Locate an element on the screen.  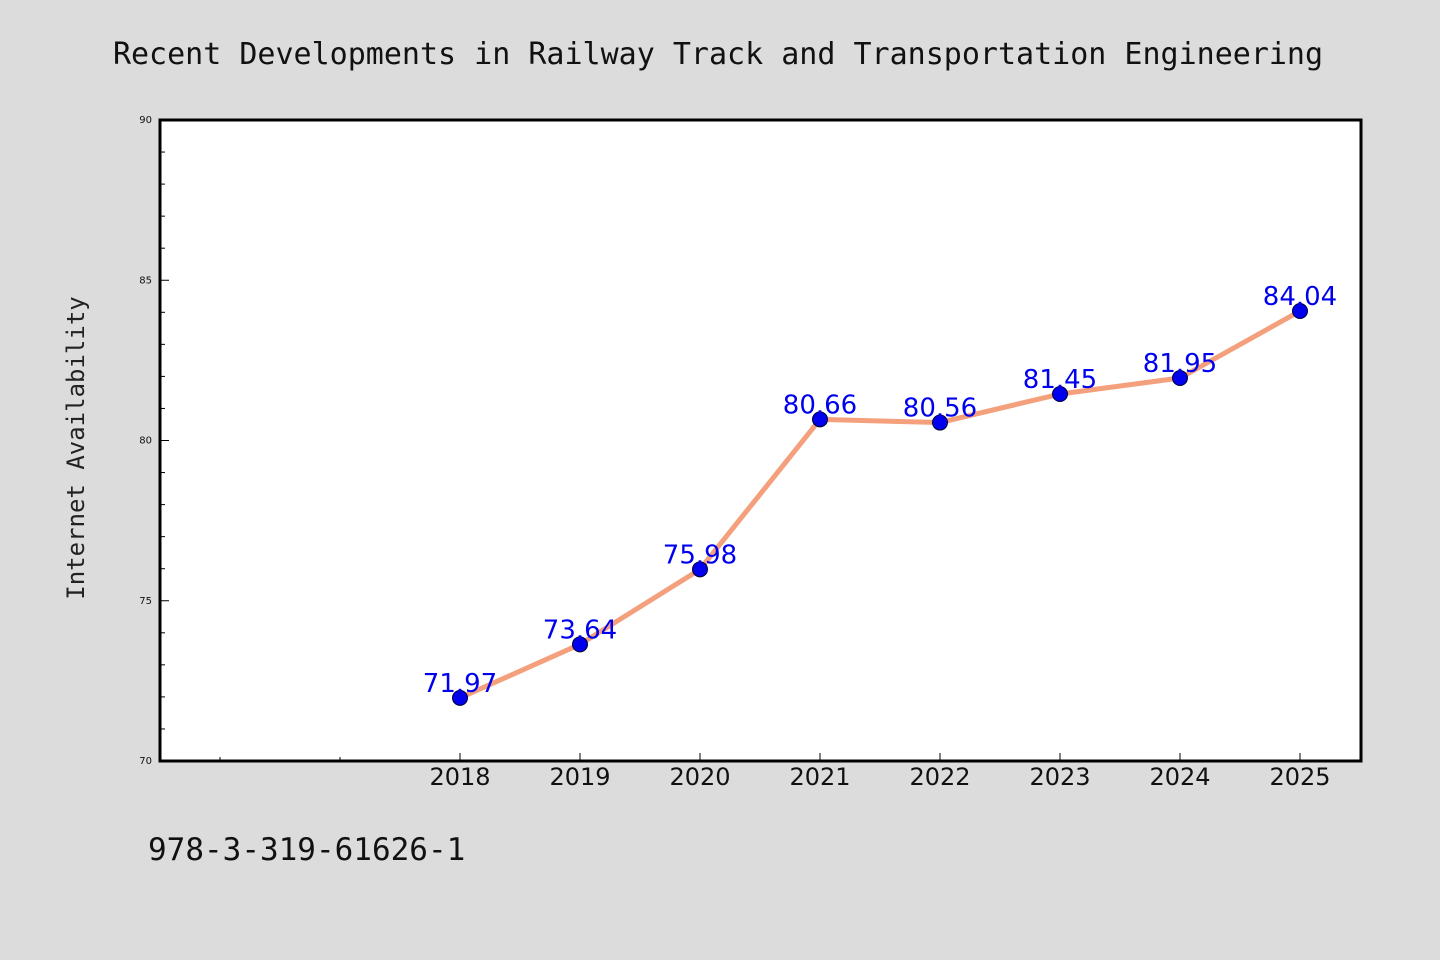
x-tick-label: 2018 is located at coordinates (459, 777).